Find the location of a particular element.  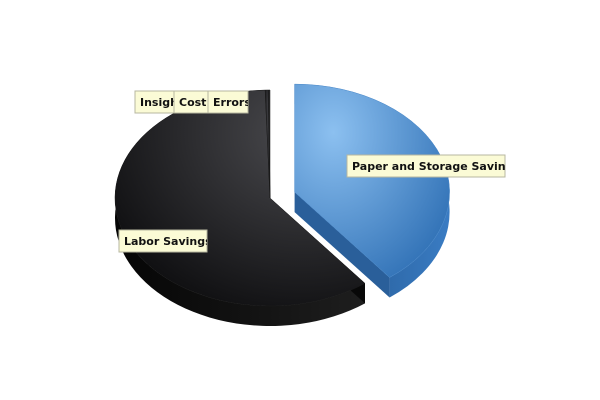

pie-data-label: Paper and Storage Savings is located at coordinates (433, 166).